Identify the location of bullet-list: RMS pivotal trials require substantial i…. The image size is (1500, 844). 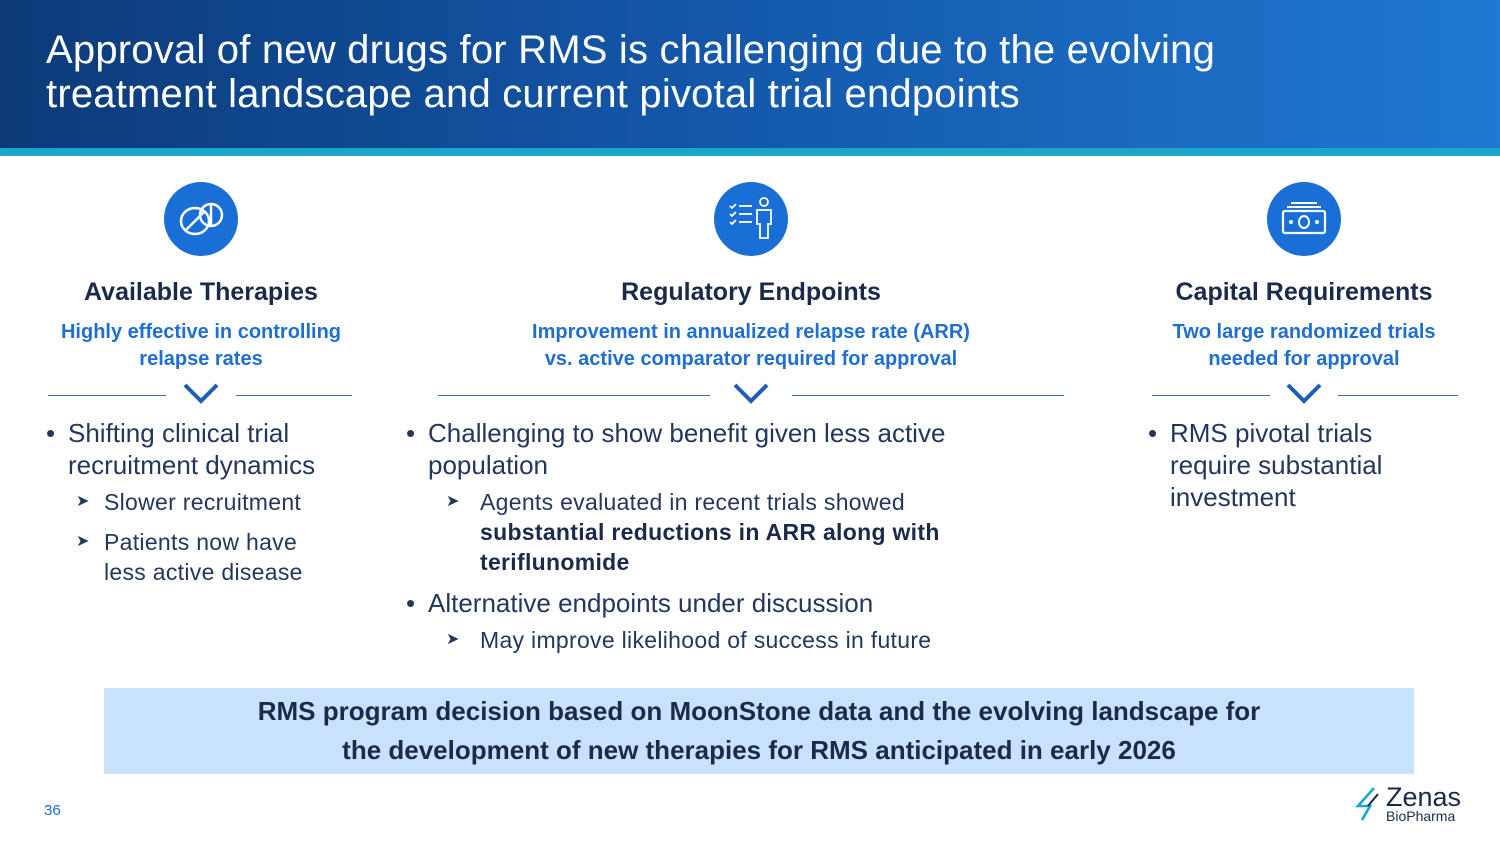
(1304, 465).